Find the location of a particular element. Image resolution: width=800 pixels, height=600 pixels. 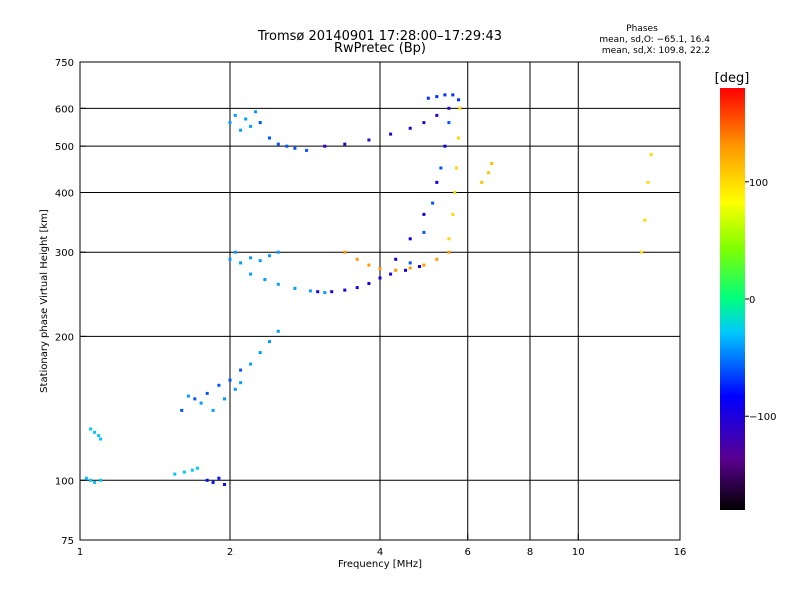

y-axis-ticks: 75 100 200 300 400 500 600 750 is located at coordinates (70, 302).